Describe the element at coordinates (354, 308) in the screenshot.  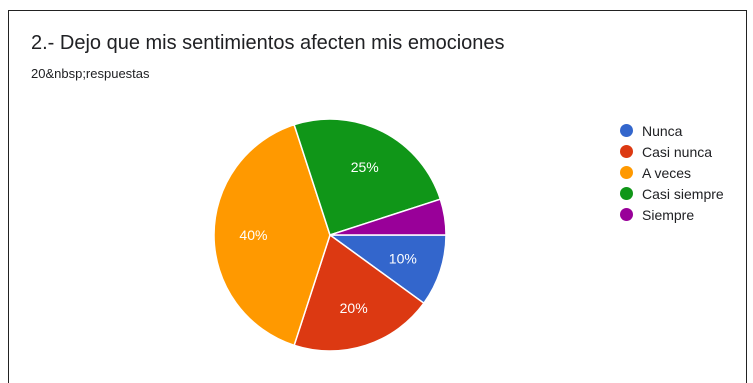
I see `slice-label-casi-nunca: 20%` at that location.